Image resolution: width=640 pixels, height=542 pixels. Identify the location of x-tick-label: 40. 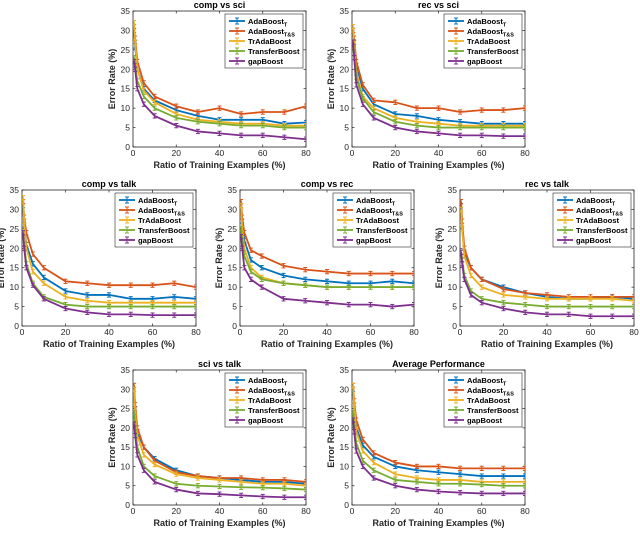
(547, 332).